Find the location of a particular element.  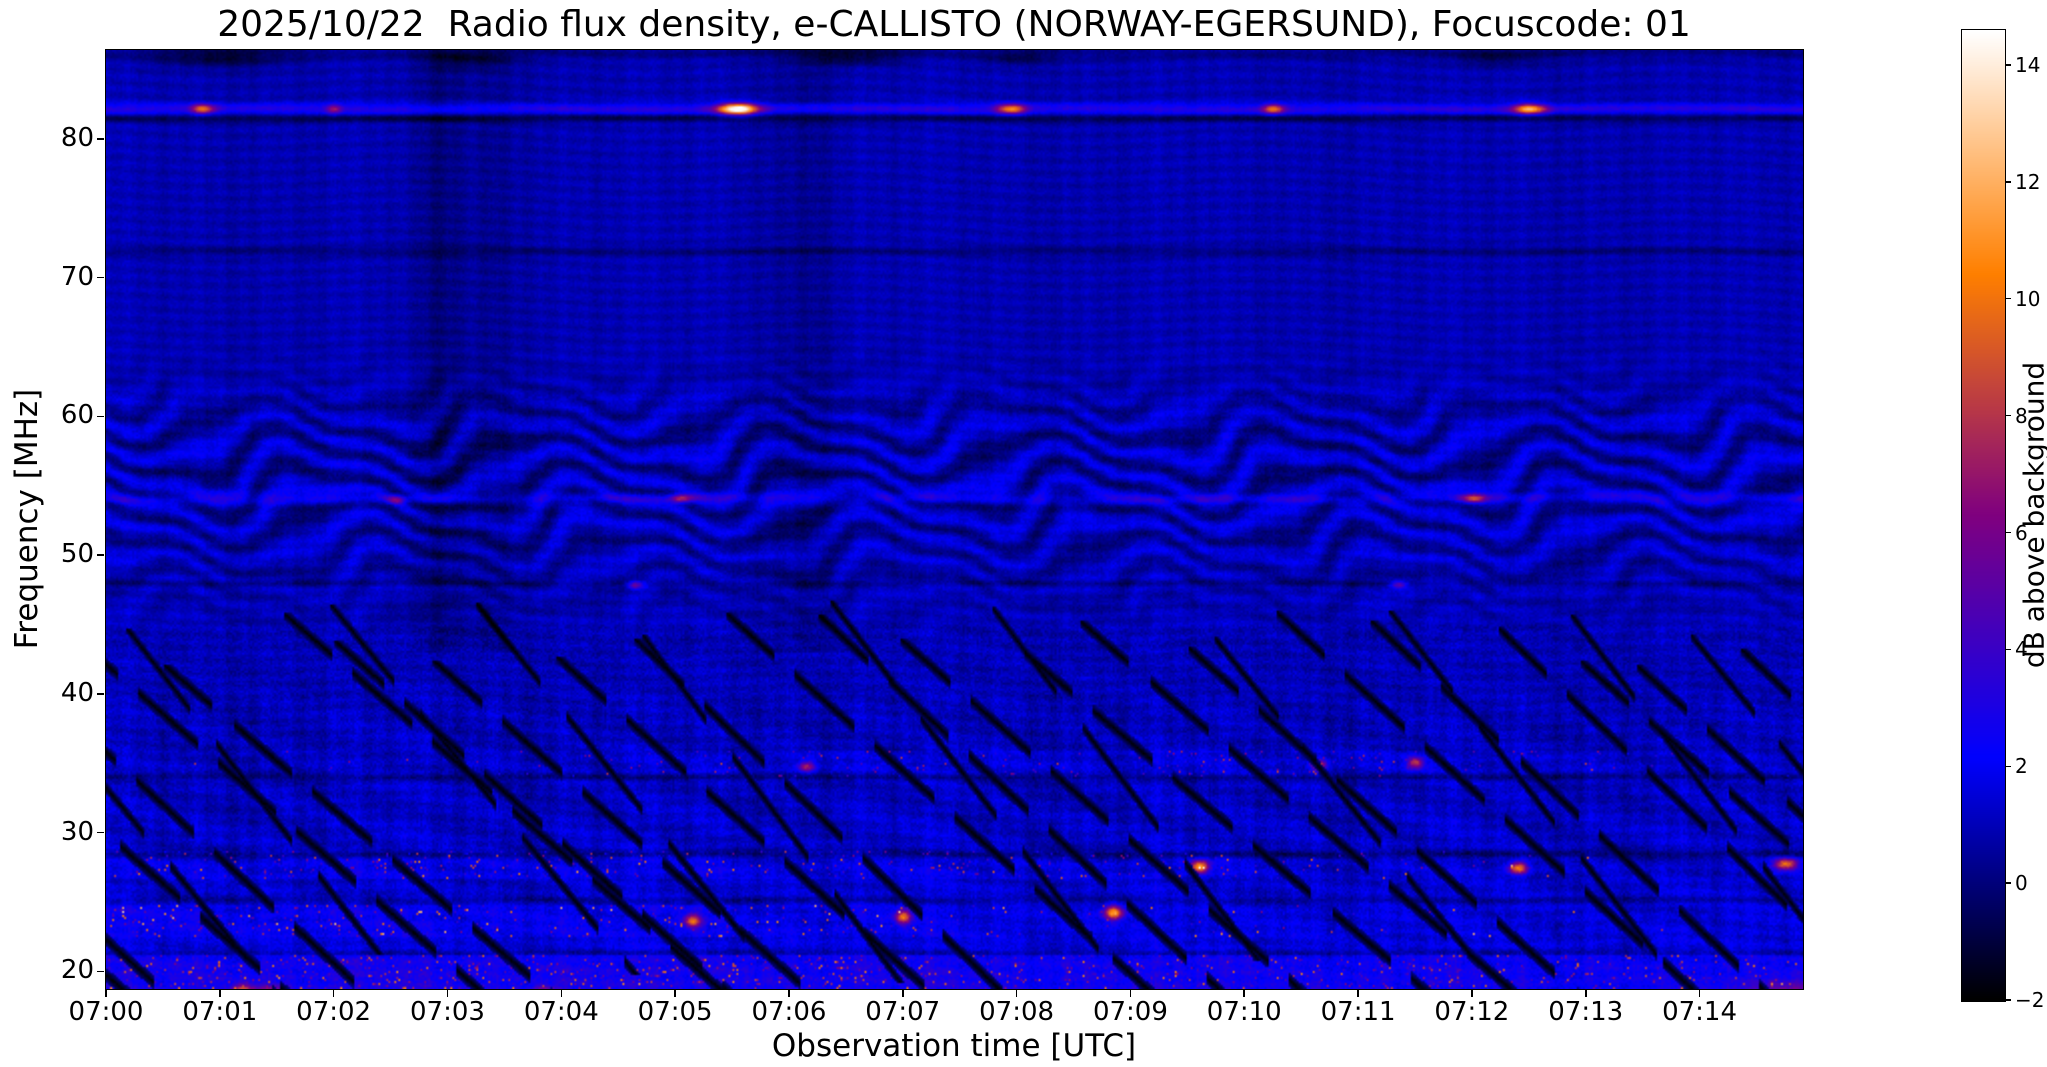

x-tick-label: 07:13 is located at coordinates (1586, 1012).